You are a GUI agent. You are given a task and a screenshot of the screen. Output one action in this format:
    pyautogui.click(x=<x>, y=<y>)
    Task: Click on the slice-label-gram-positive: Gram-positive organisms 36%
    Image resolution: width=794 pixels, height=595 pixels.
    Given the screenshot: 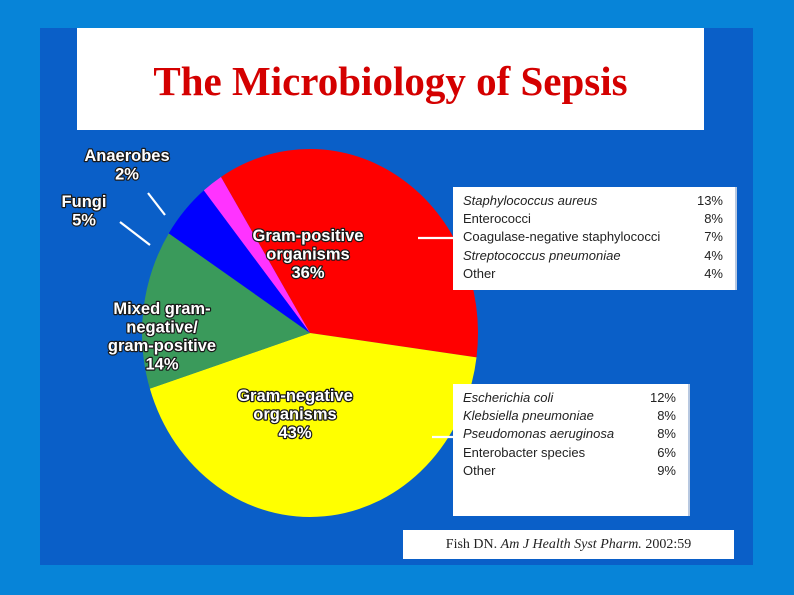 What is the action you would take?
    pyautogui.click(x=308, y=254)
    